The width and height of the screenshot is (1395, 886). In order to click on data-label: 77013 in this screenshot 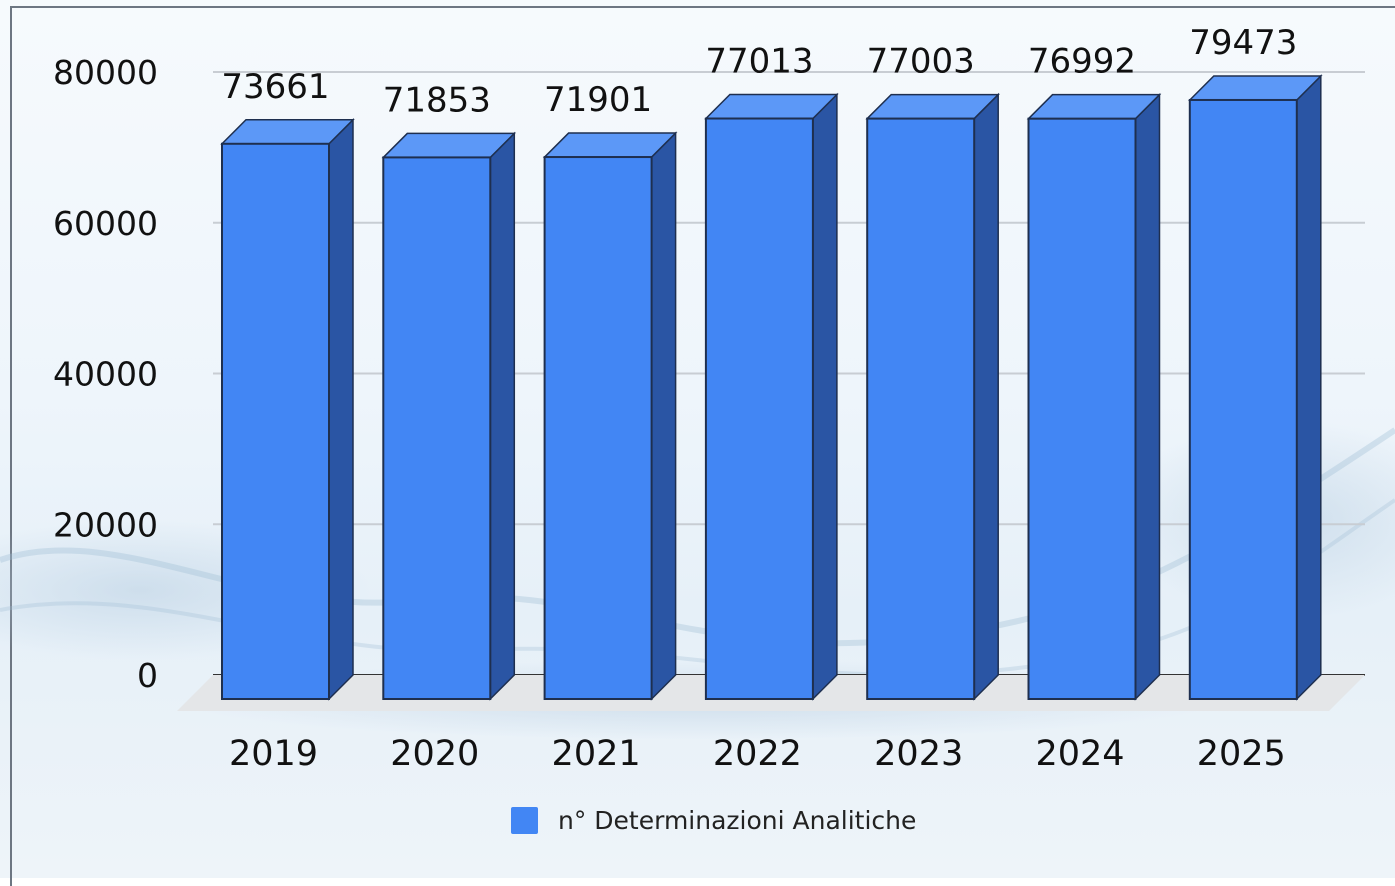, I will do `click(759, 62)`.